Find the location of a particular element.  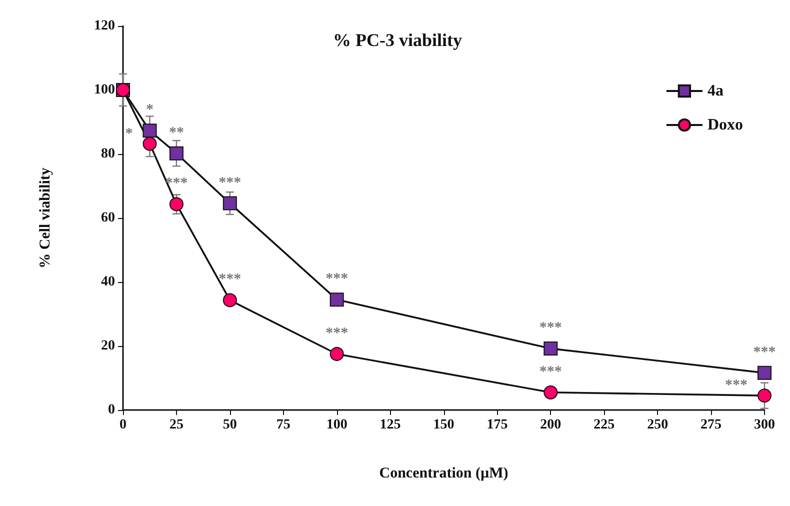

data-label: ** is located at coordinates (176, 132).